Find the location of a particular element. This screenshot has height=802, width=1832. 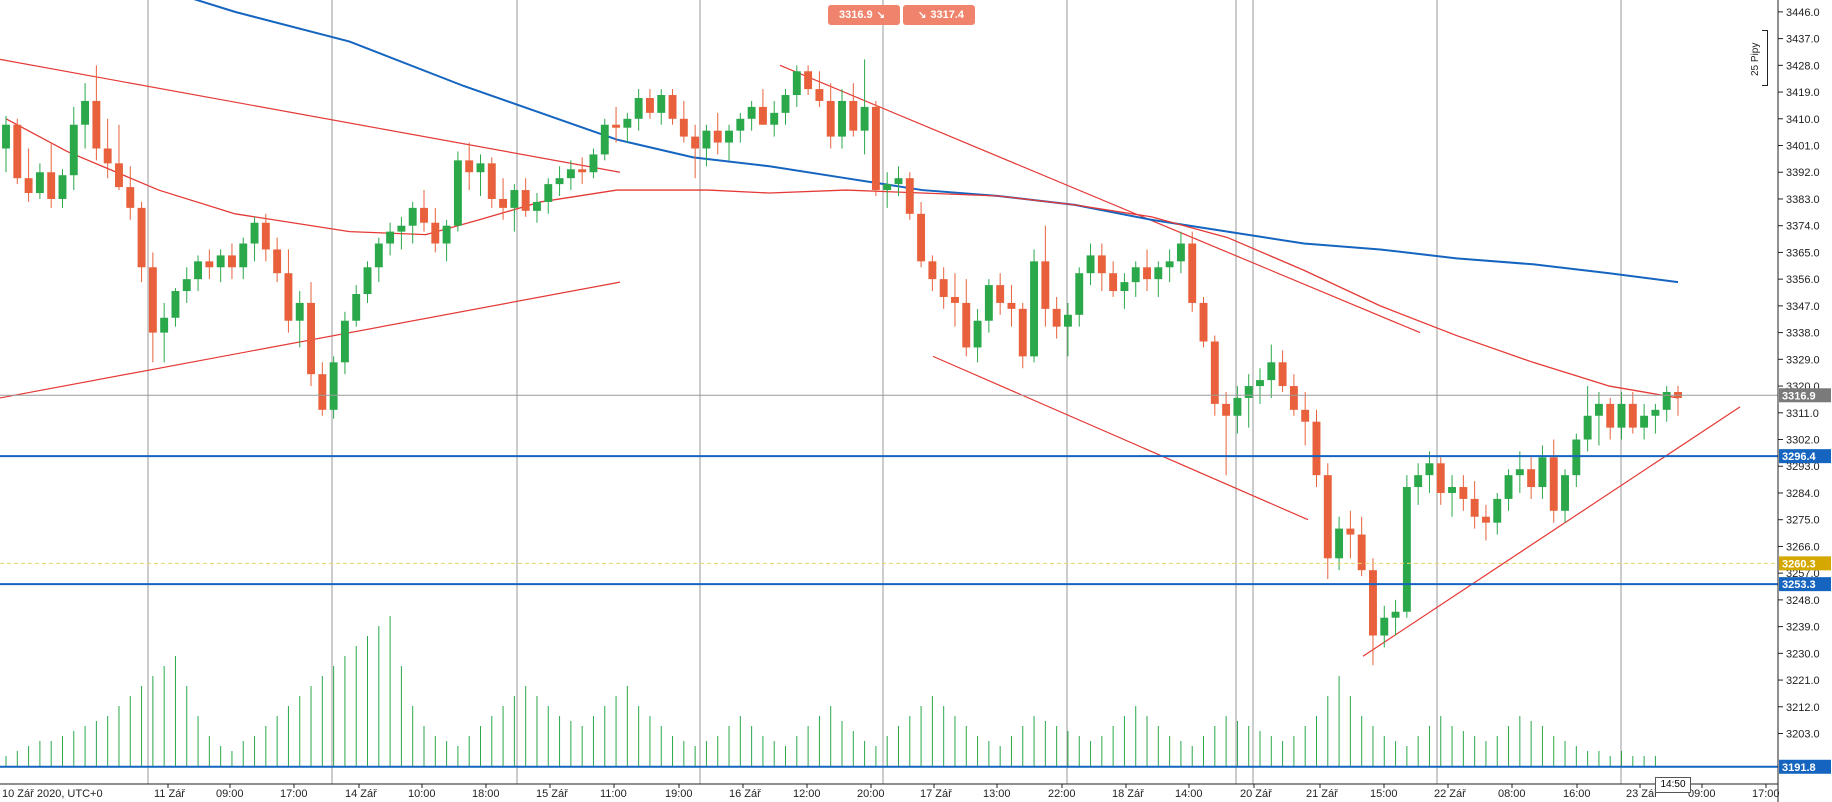

x-tick-label: 09:00 is located at coordinates (1702, 794).